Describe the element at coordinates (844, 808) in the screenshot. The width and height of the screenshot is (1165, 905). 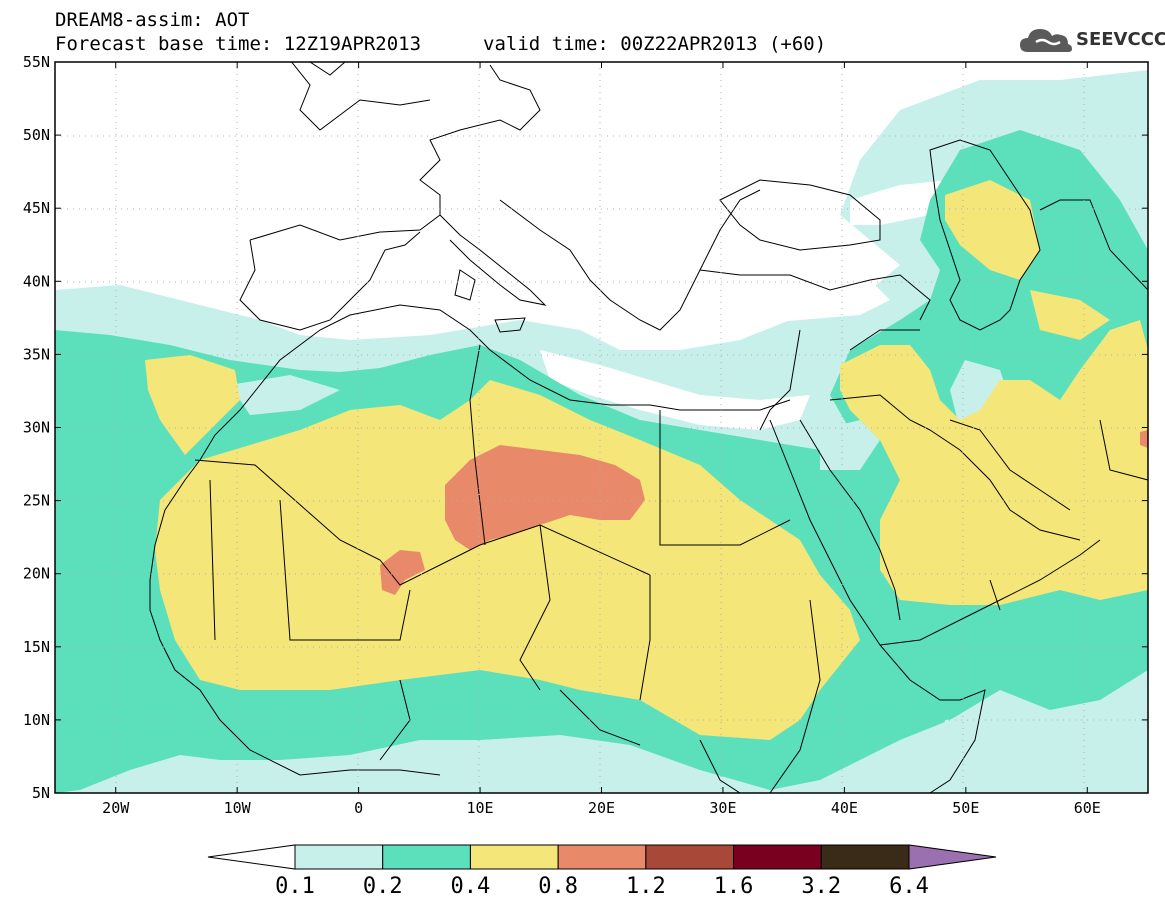
I see `lon-tick-label: 40E` at that location.